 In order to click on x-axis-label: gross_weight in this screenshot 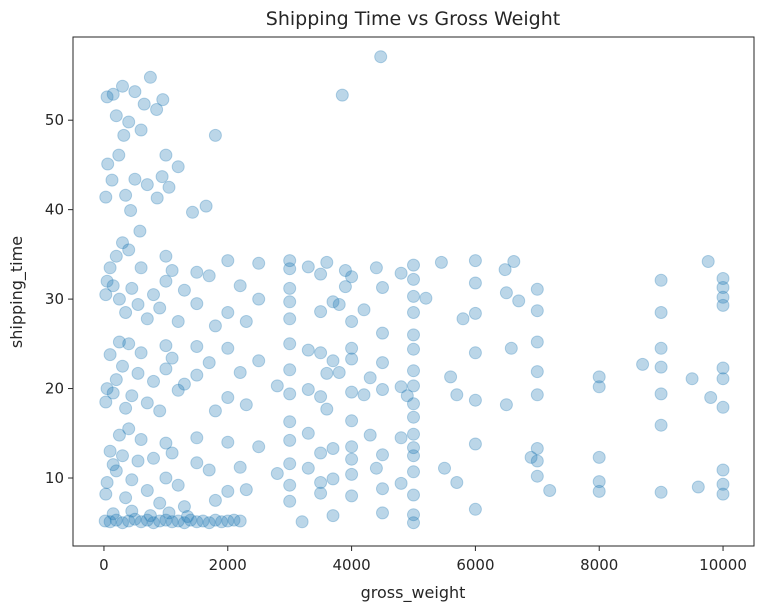, I will do `click(413, 593)`.